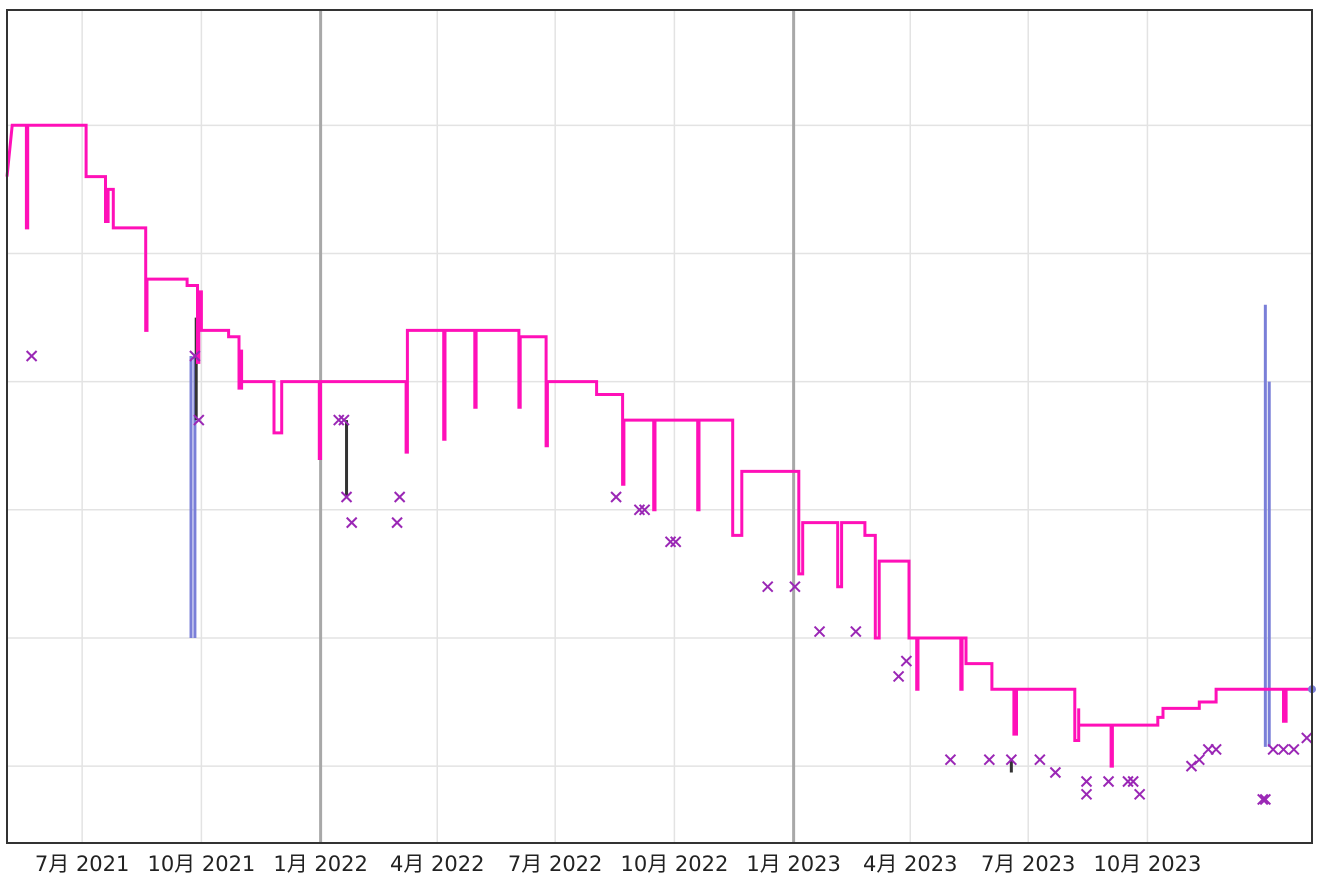 This screenshot has width=1336, height=888. I want to click on x-tick-label: 7月 2023, so click(1028, 864).